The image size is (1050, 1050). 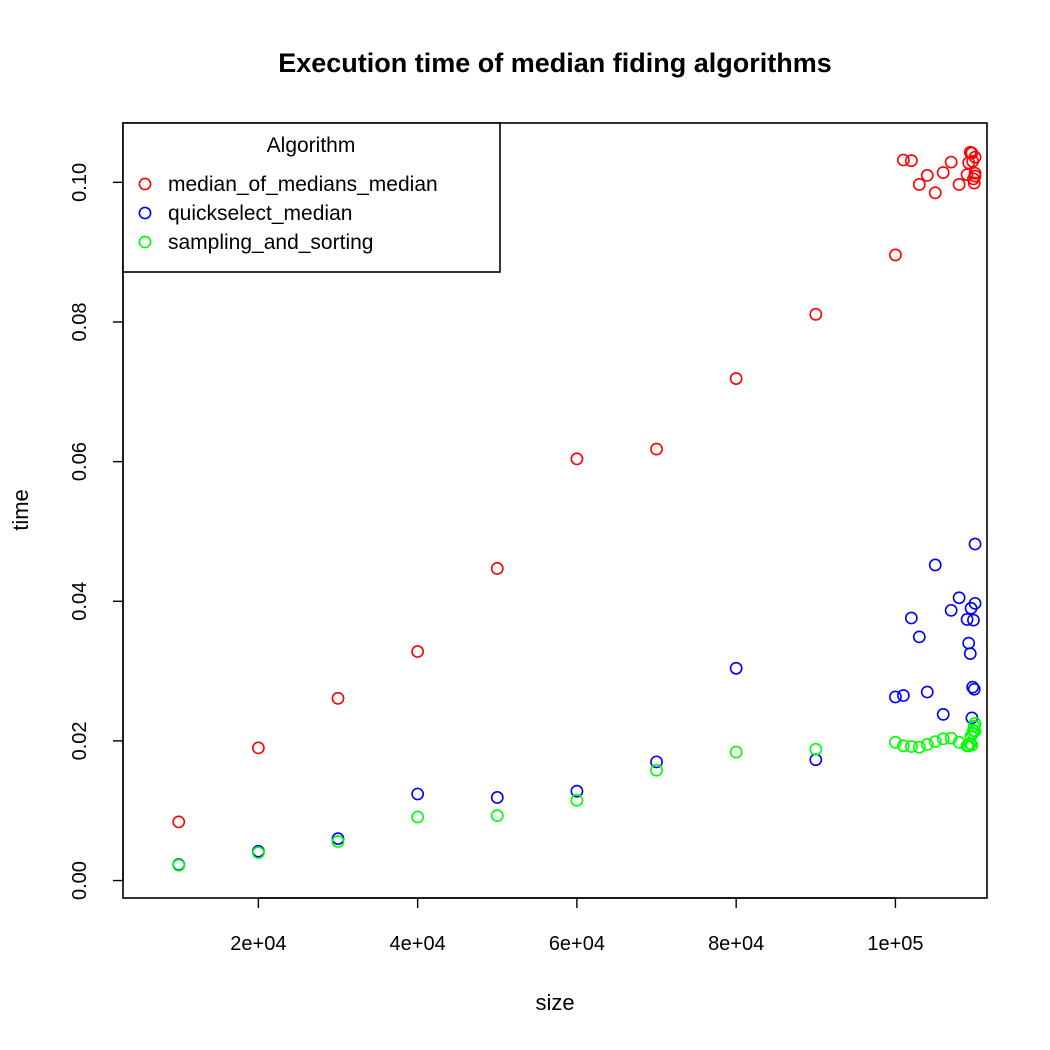 What do you see at coordinates (554, 1002) in the screenshot?
I see `x-axis-title: size` at bounding box center [554, 1002].